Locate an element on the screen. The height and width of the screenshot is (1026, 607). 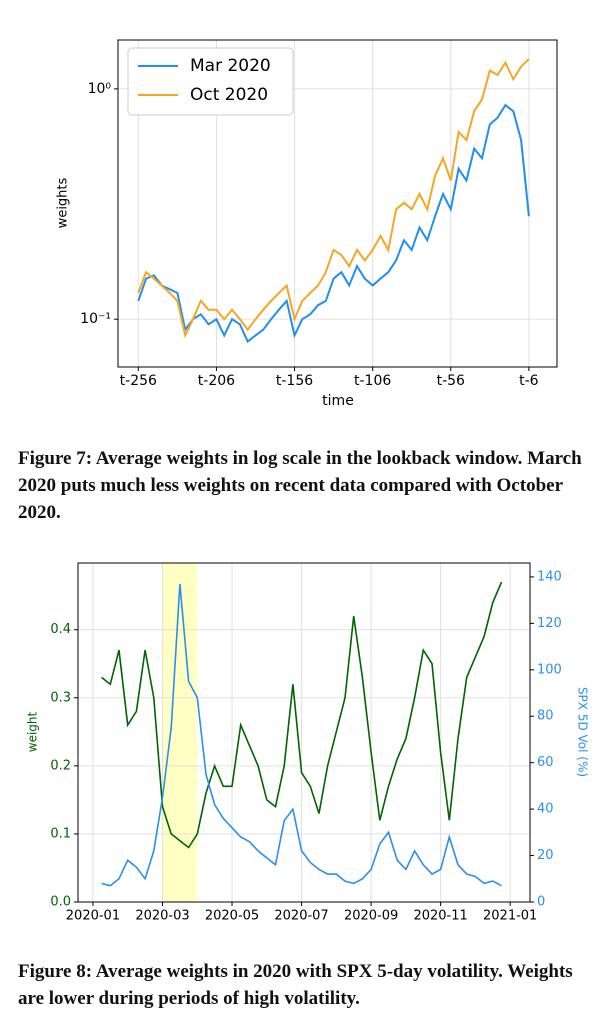
y-tick-label: 0.1 is located at coordinates (60, 833).